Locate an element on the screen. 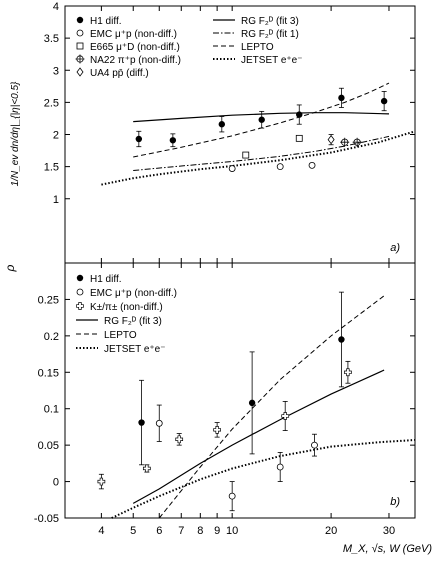 The width and height of the screenshot is (439, 567). top-series-ua4-pp-diff is located at coordinates (331, 140).